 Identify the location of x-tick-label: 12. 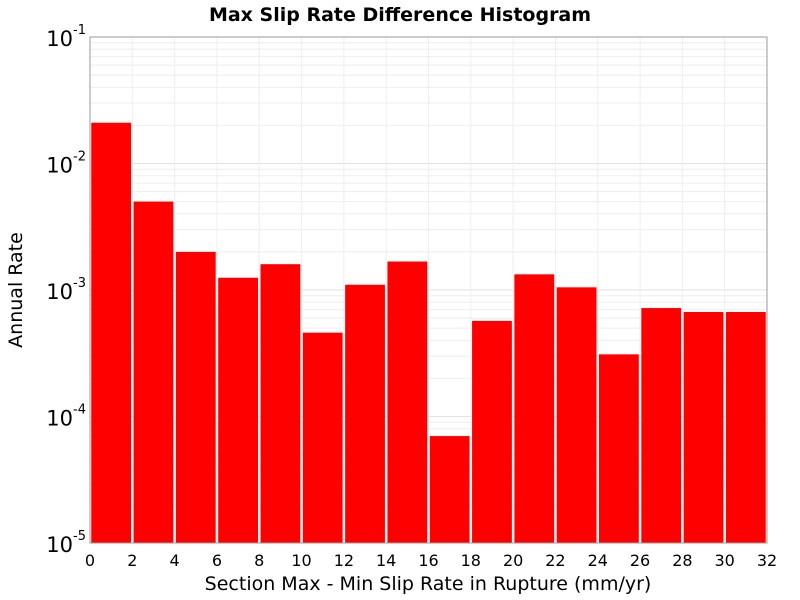
(344, 560).